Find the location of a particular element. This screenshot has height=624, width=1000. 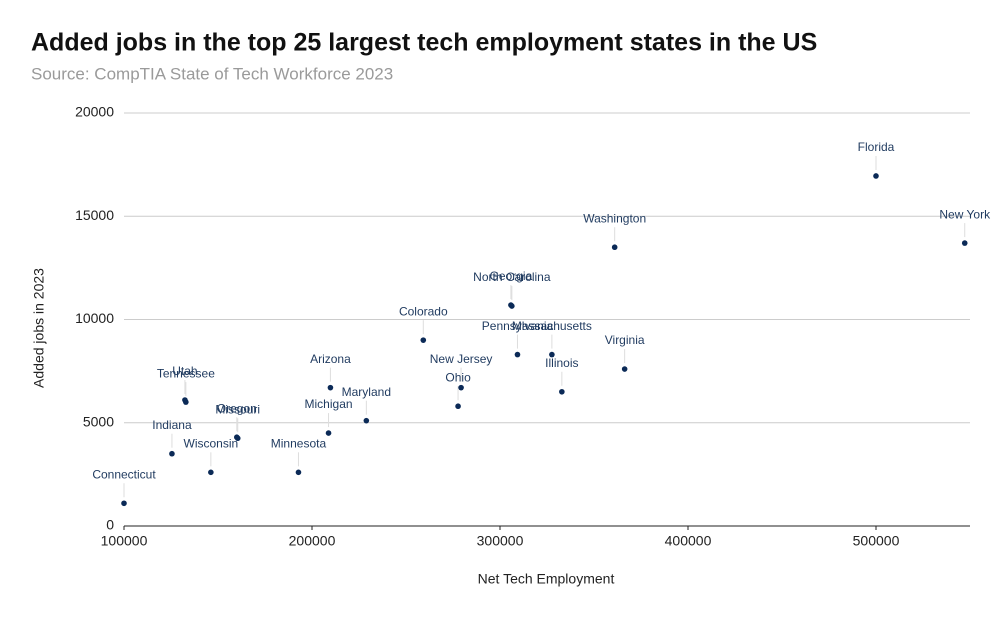

point-label: Georgia is located at coordinates (511, 276).